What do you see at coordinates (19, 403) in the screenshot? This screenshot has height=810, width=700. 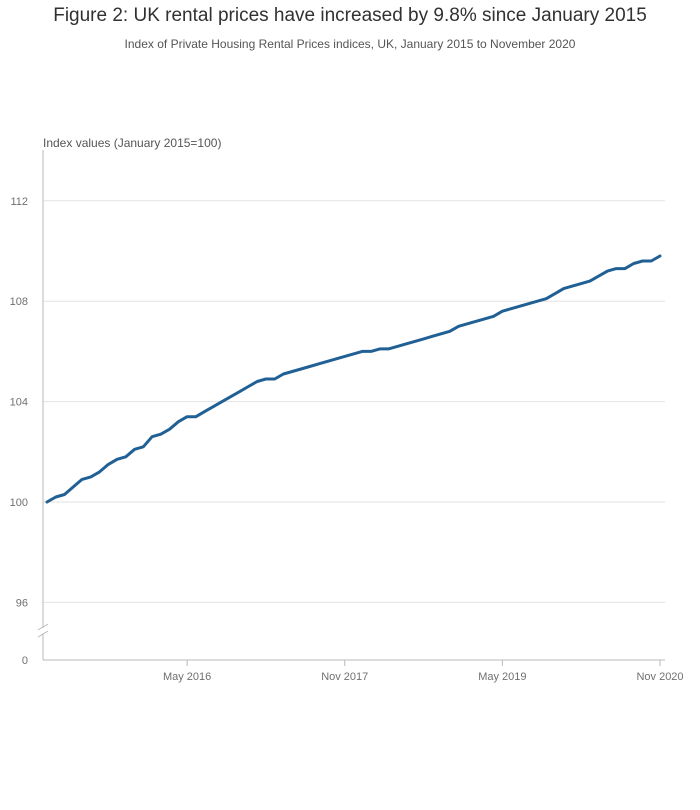 I see `y-tick-label: 104` at bounding box center [19, 403].